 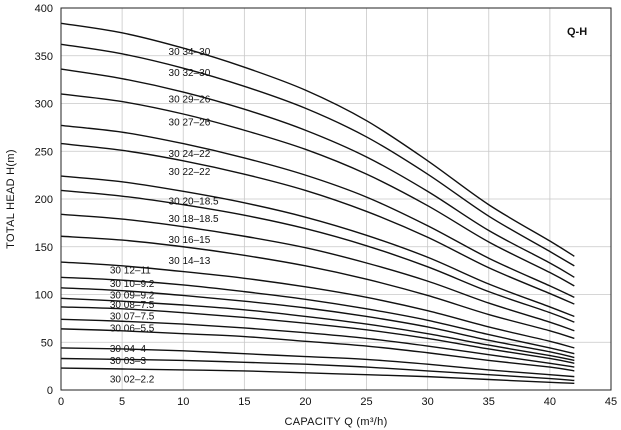 What do you see at coordinates (489, 402) in the screenshot?
I see `x-tick-label: 35` at bounding box center [489, 402].